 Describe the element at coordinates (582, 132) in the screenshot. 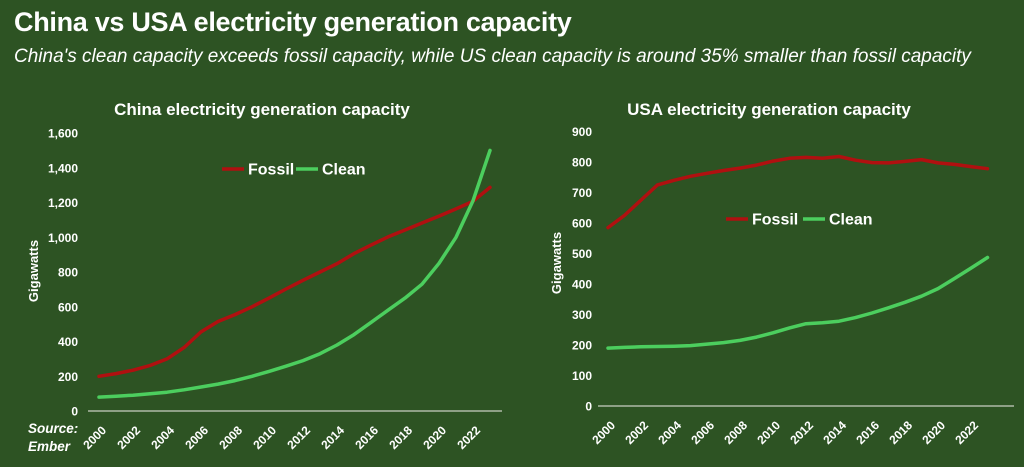

I see `y-tick-label: 900` at that location.